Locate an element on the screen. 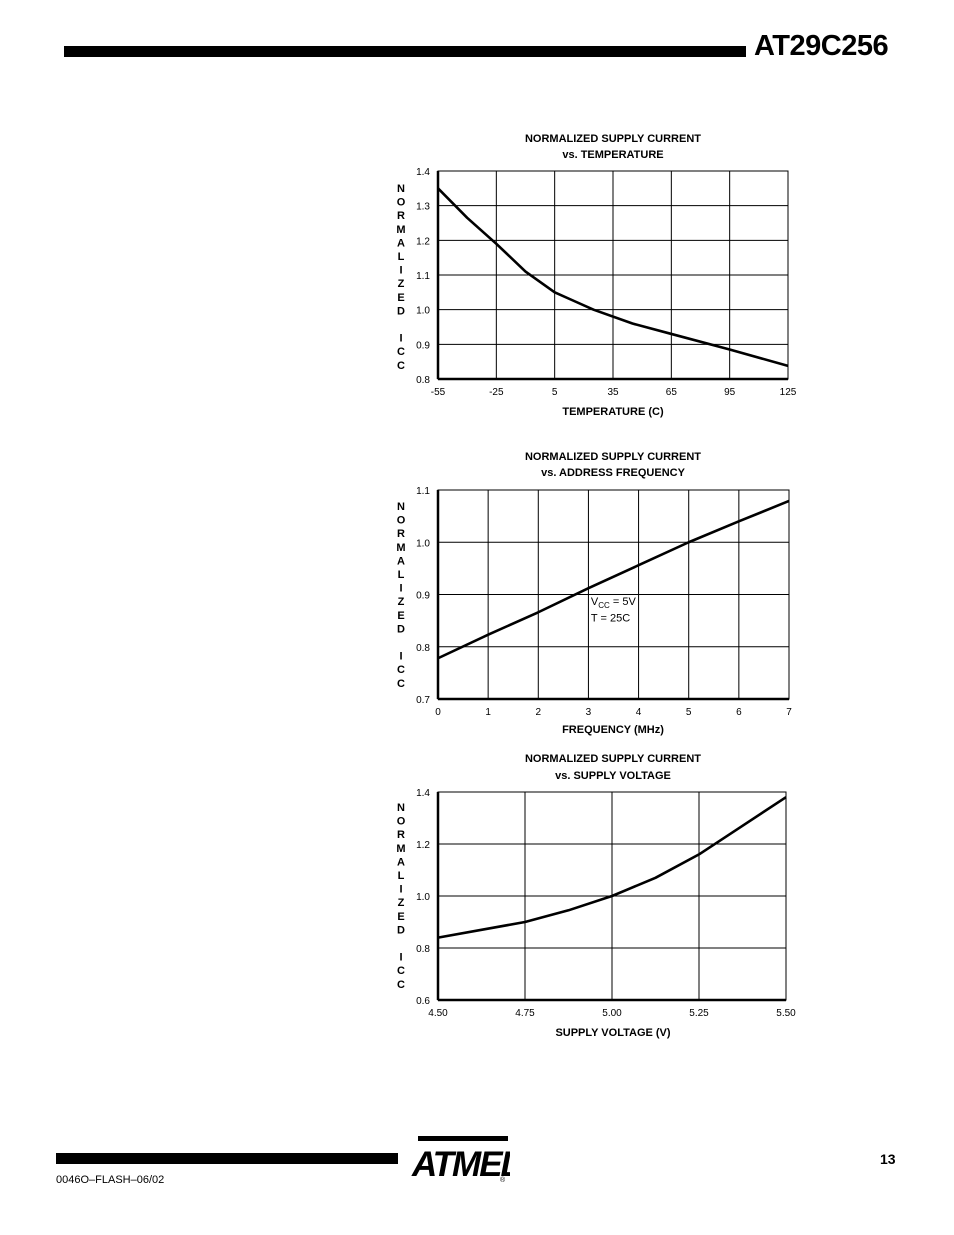 This screenshot has height=1235, width=954. x-tick-label: 95 is located at coordinates (730, 392).